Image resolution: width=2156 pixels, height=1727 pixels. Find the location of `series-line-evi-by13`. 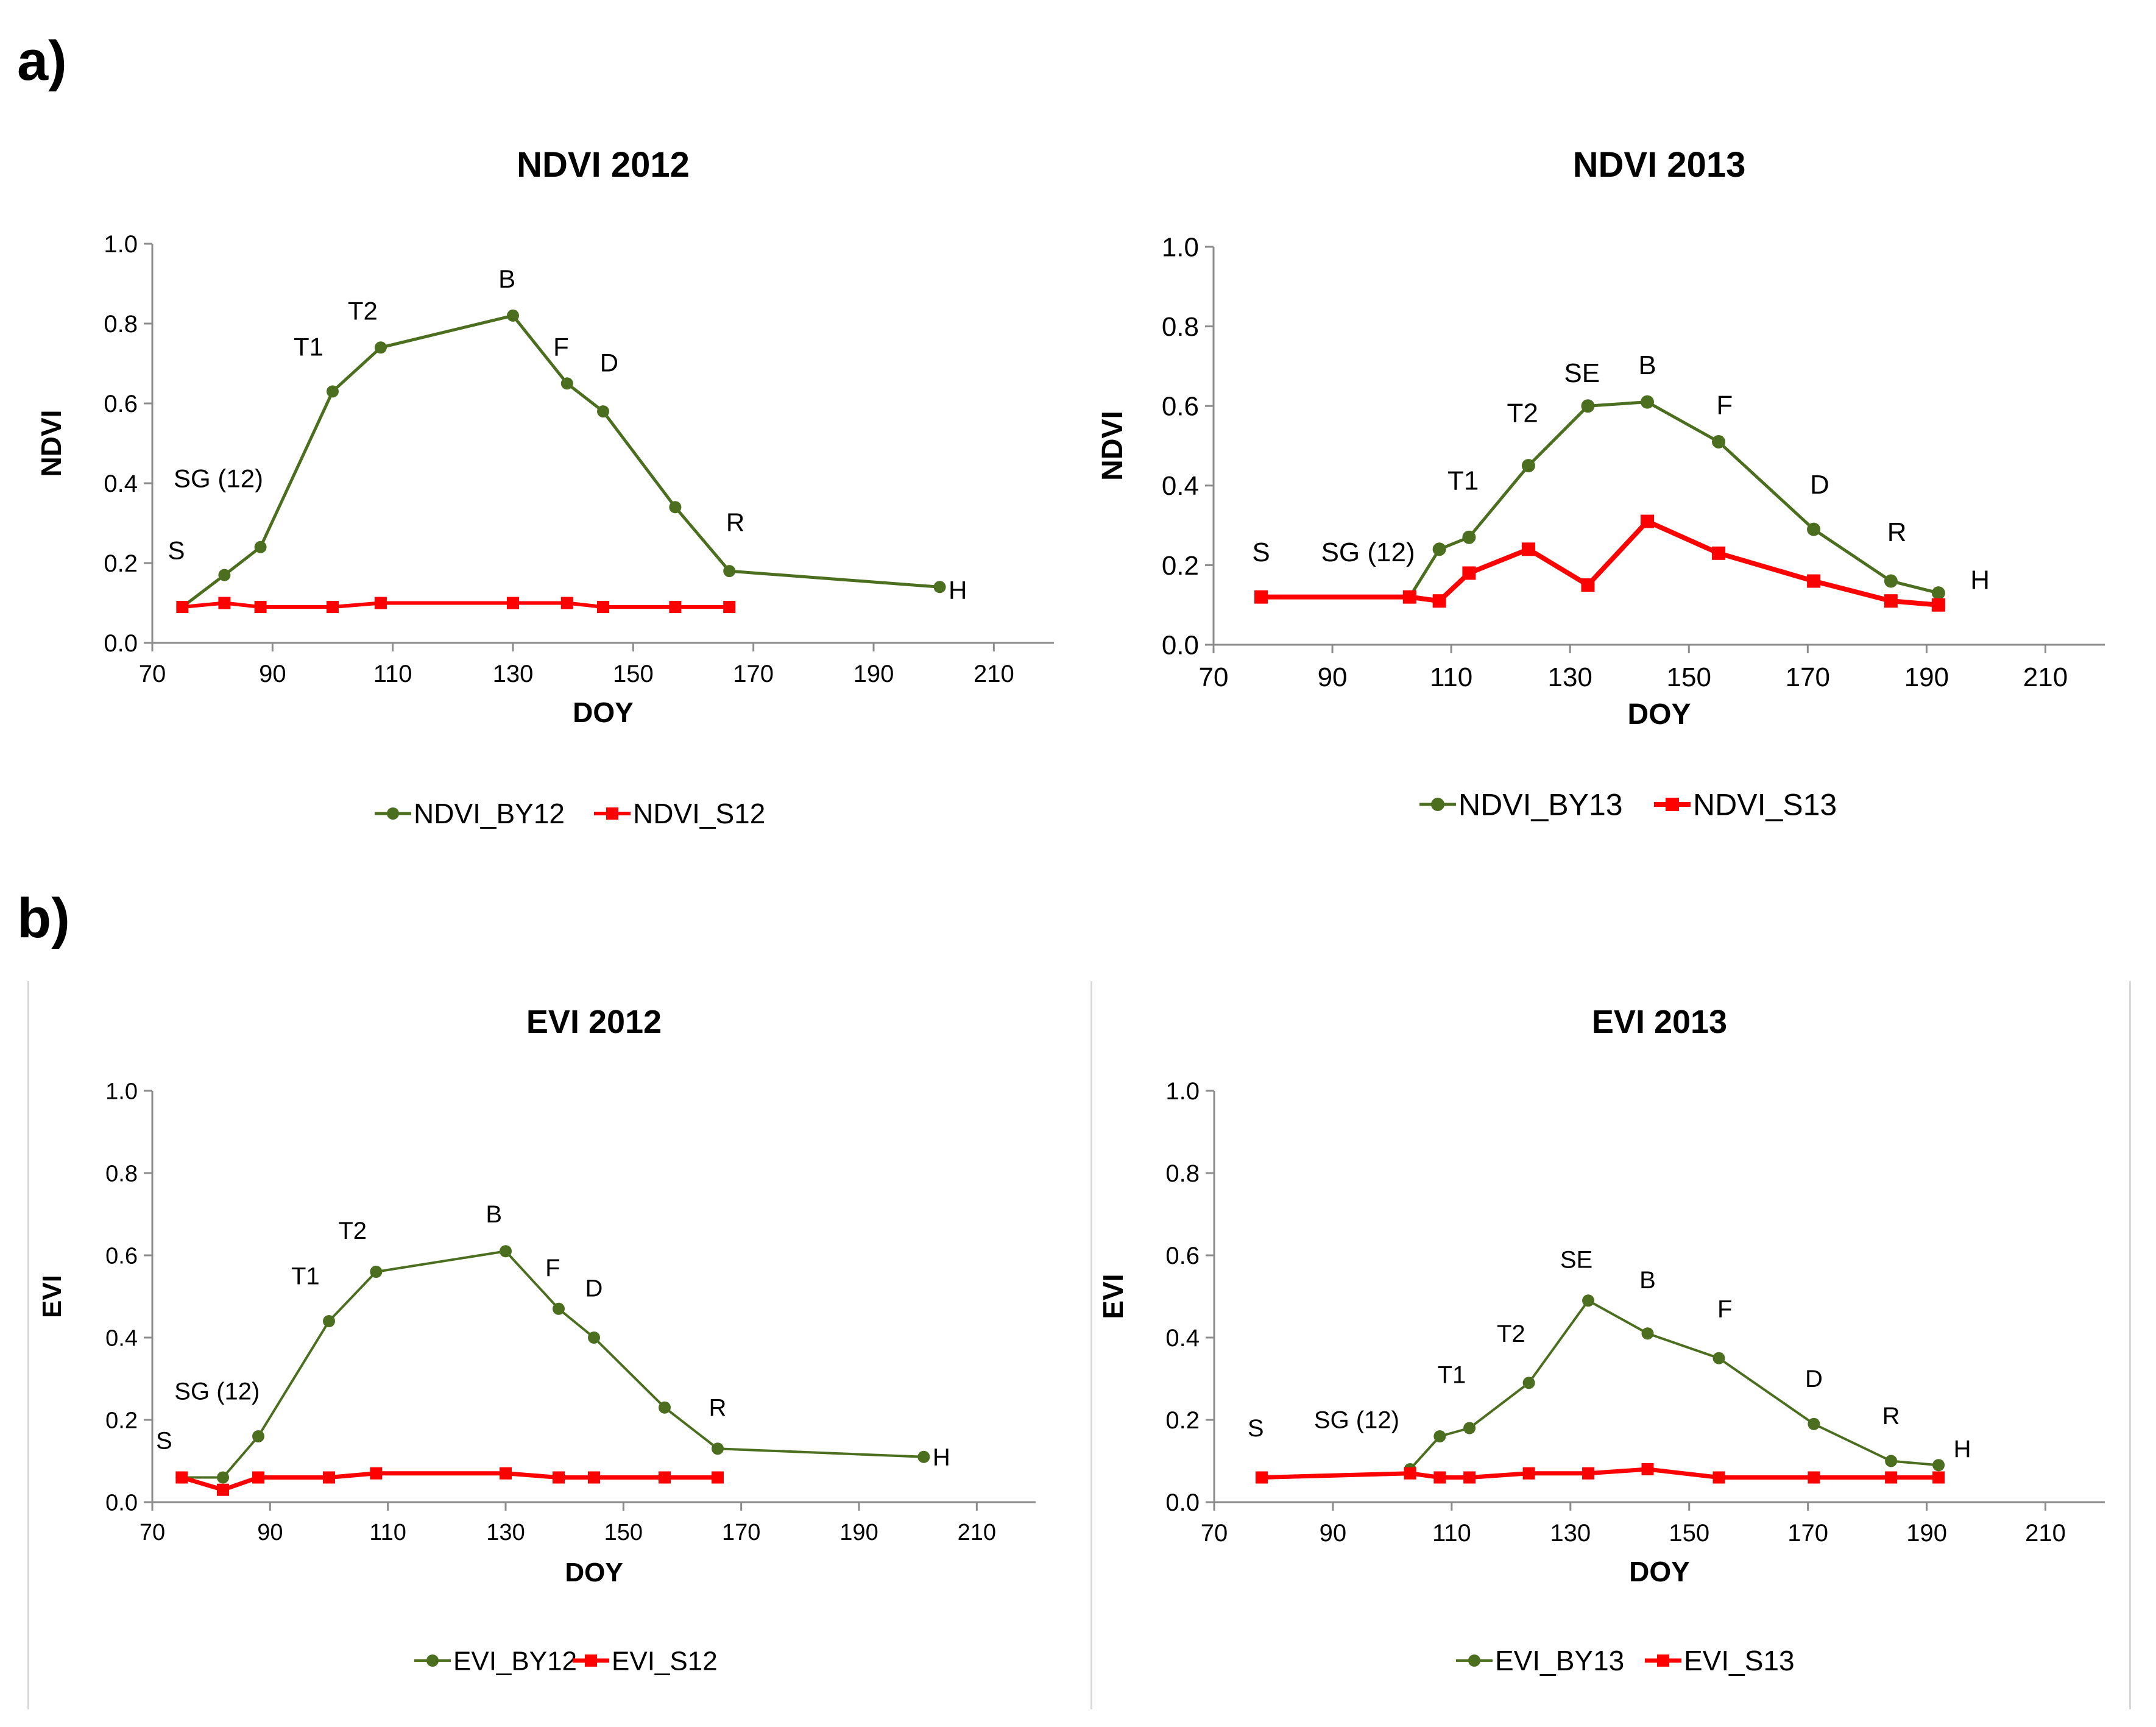

series-line-evi-by13 is located at coordinates (1674, 1384).